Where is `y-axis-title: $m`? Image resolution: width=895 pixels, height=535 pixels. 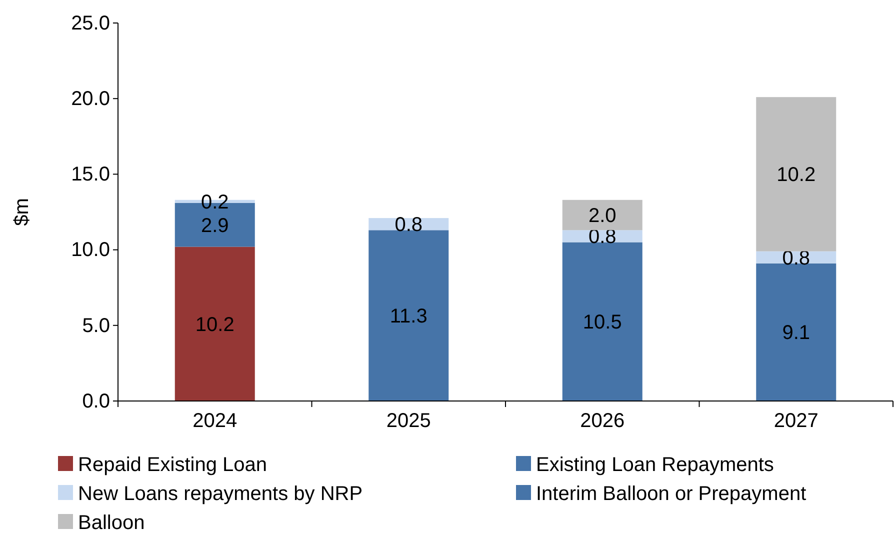 y-axis-title: $m is located at coordinates (22, 212).